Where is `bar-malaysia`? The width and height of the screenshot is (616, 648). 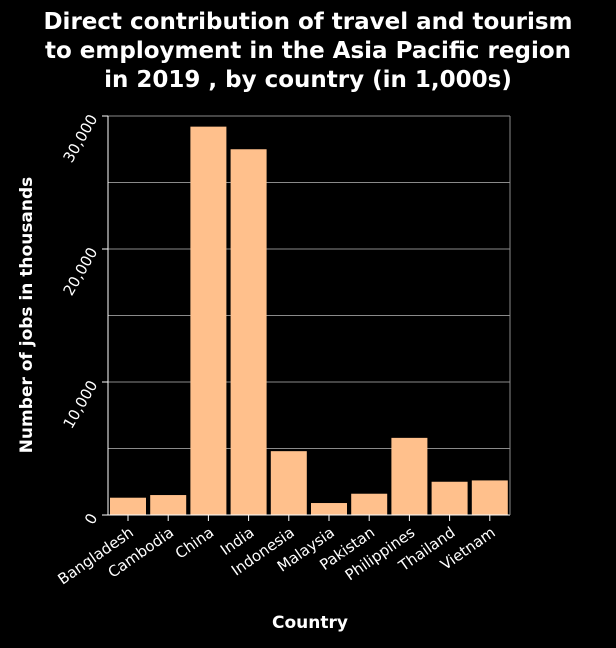
bar-malaysia is located at coordinates (329, 509).